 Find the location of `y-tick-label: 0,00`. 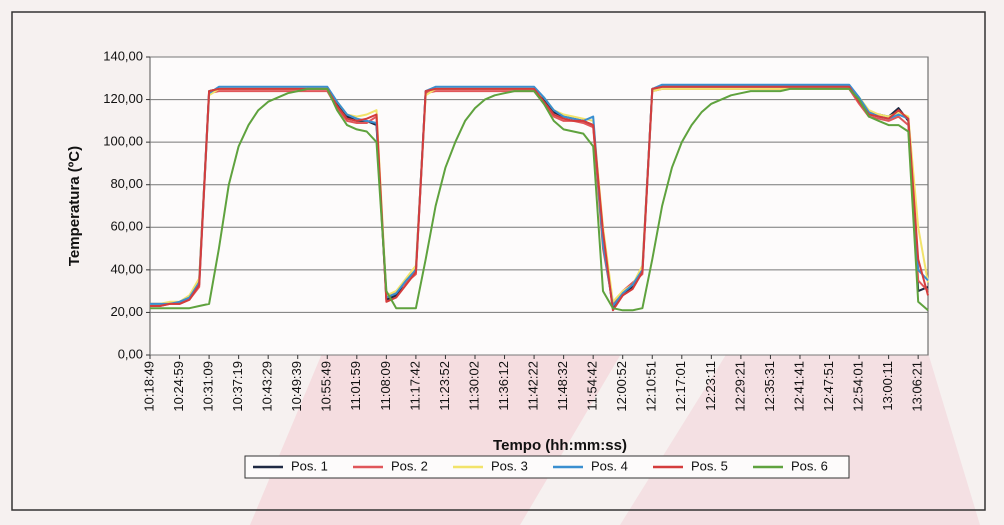

y-tick-label: 0,00 is located at coordinates (130, 353).